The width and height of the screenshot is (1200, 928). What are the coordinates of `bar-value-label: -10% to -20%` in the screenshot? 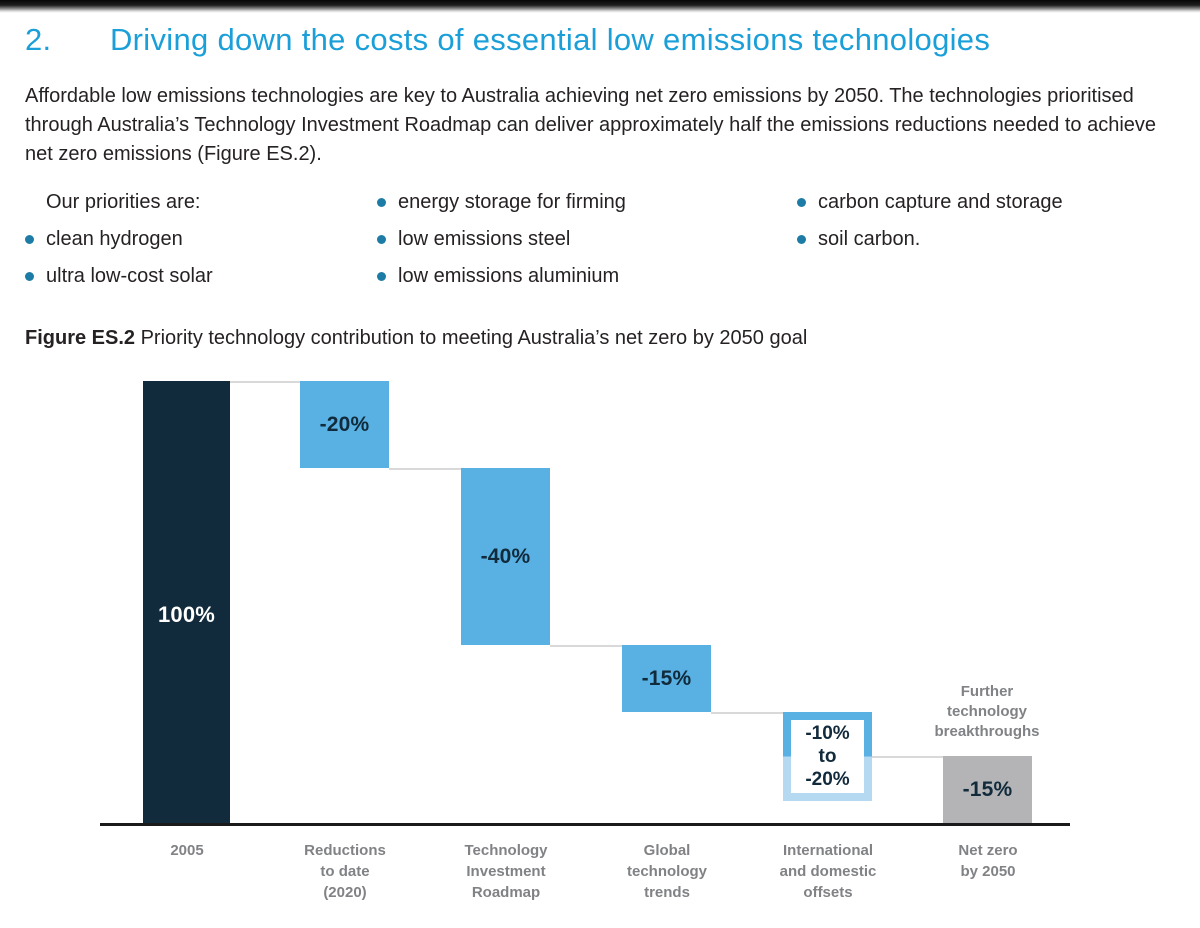 It's located at (827, 756).